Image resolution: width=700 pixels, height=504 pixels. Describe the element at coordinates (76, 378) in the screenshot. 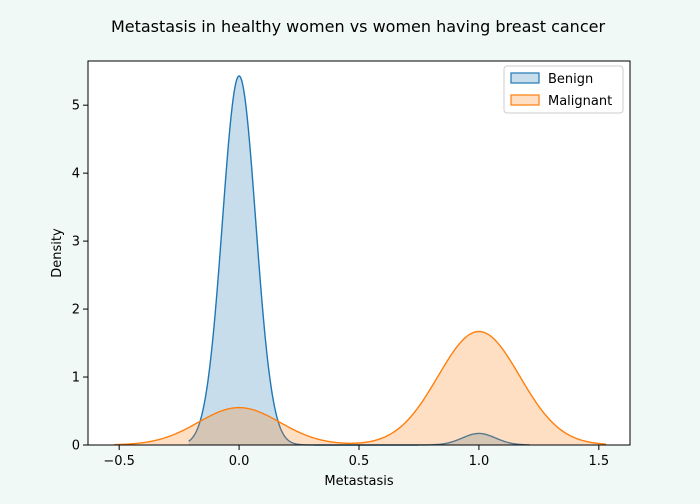

I see `y-tick-label: 1` at that location.